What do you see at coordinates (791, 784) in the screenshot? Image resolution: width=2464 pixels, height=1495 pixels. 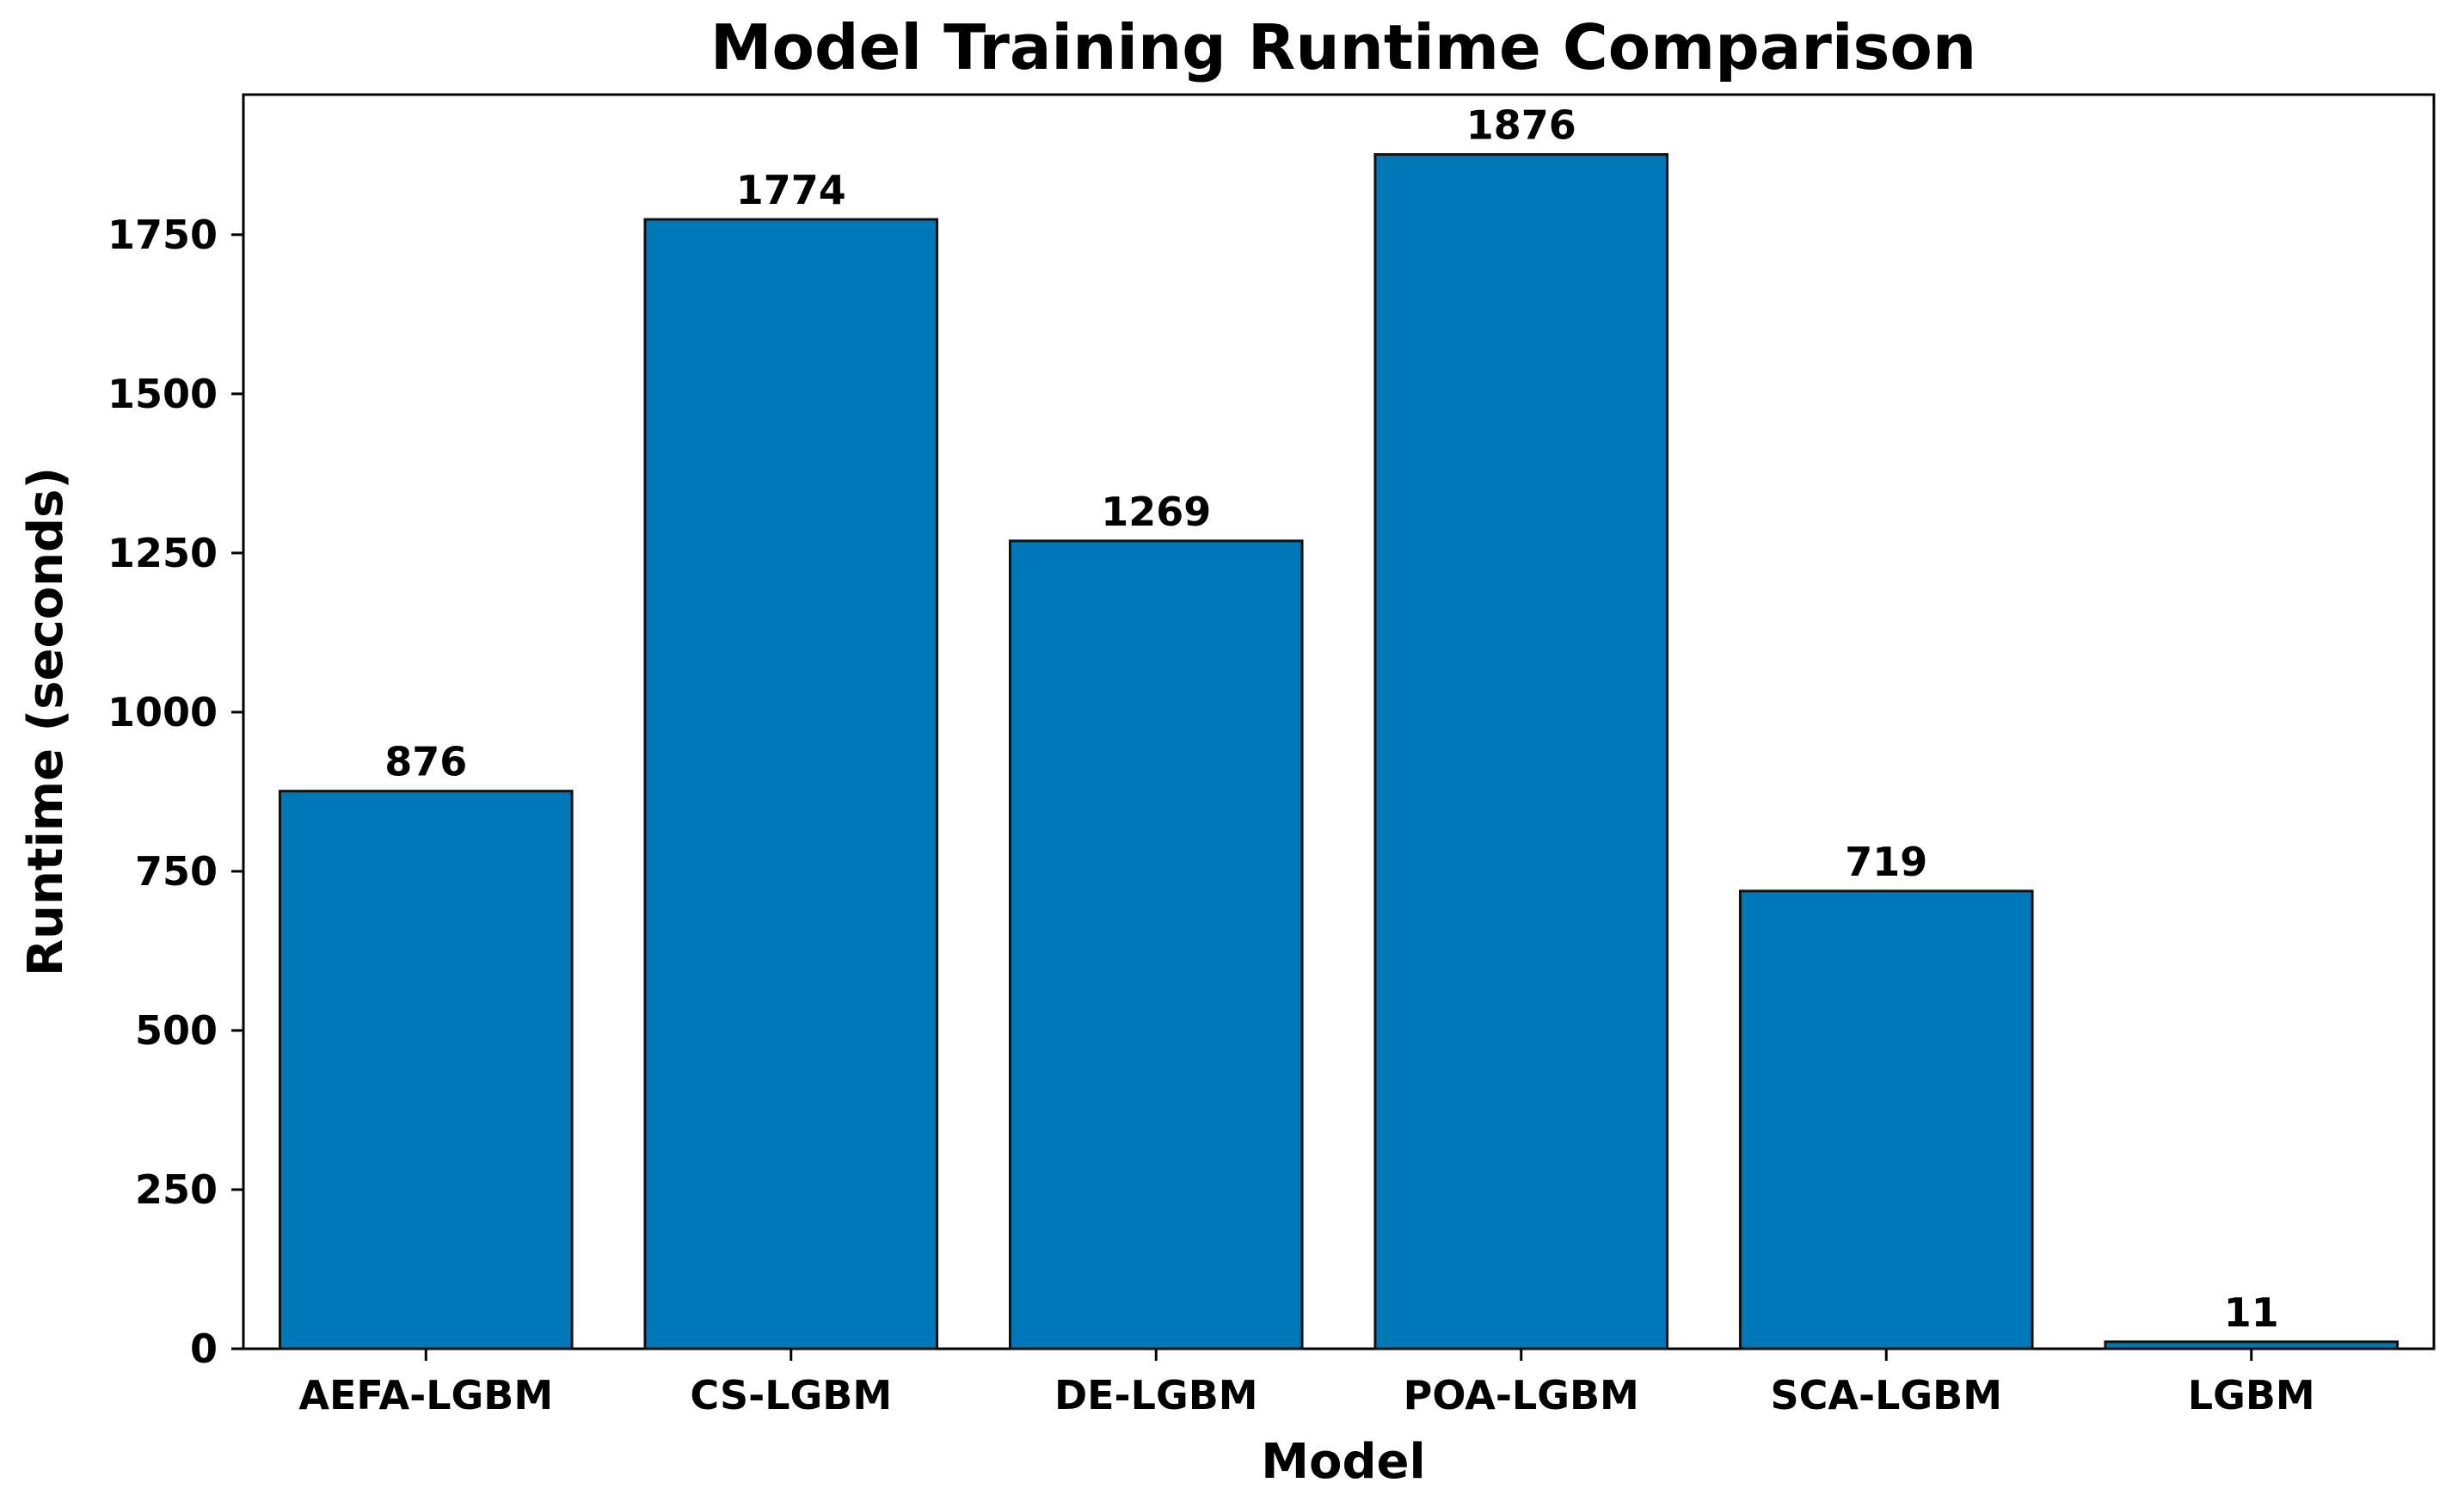 I see `bar-cs-lgbm` at bounding box center [791, 784].